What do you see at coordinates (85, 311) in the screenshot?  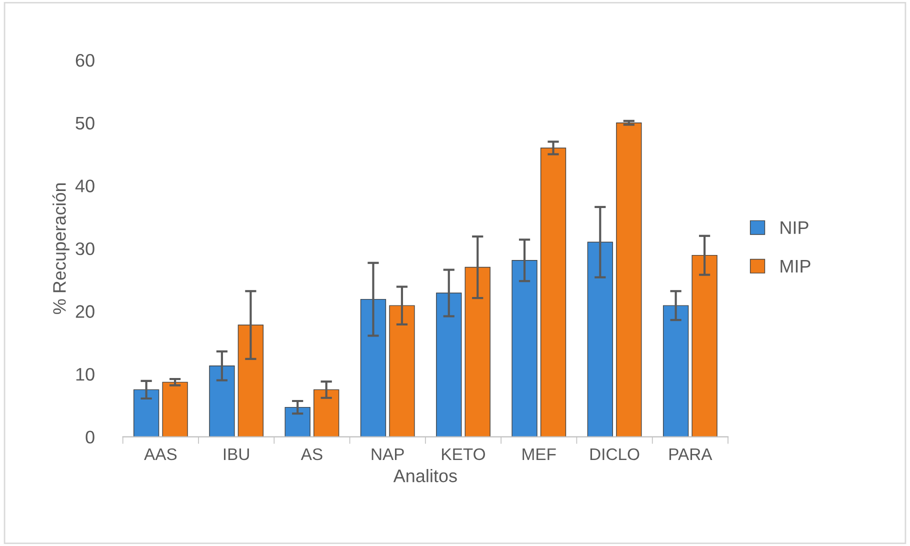 I see `y-tick-label: 20` at bounding box center [85, 311].